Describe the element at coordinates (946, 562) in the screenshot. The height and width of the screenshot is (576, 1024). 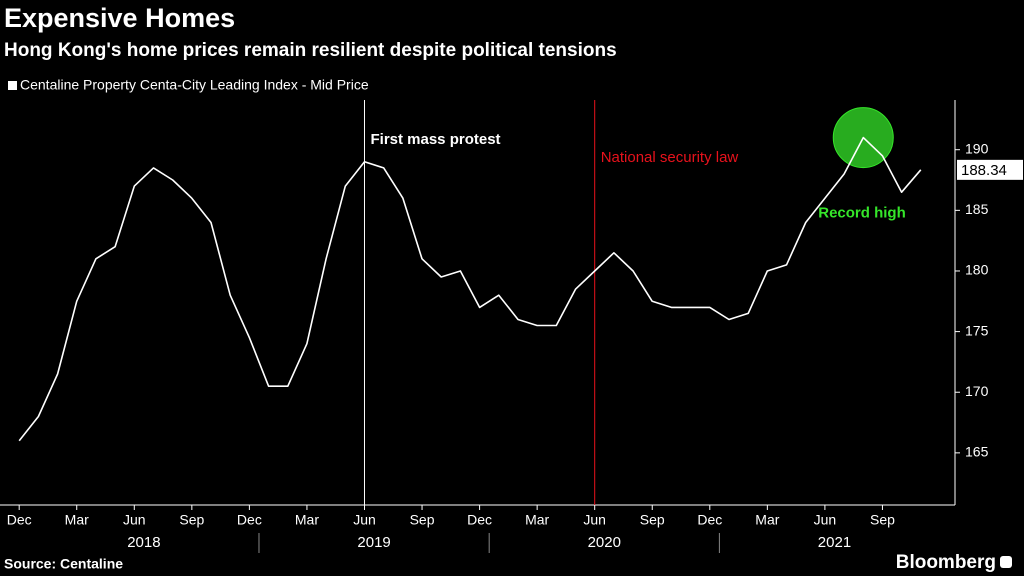
I see `brand: Bloomberg` at that location.